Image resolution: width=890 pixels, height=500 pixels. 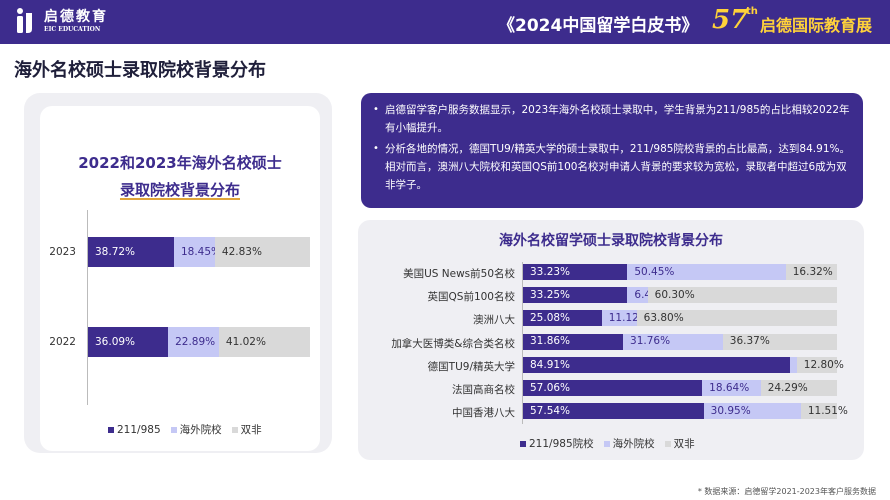 What do you see at coordinates (550, 271) in the screenshot?
I see `data-label: 33.23%` at bounding box center [550, 271].